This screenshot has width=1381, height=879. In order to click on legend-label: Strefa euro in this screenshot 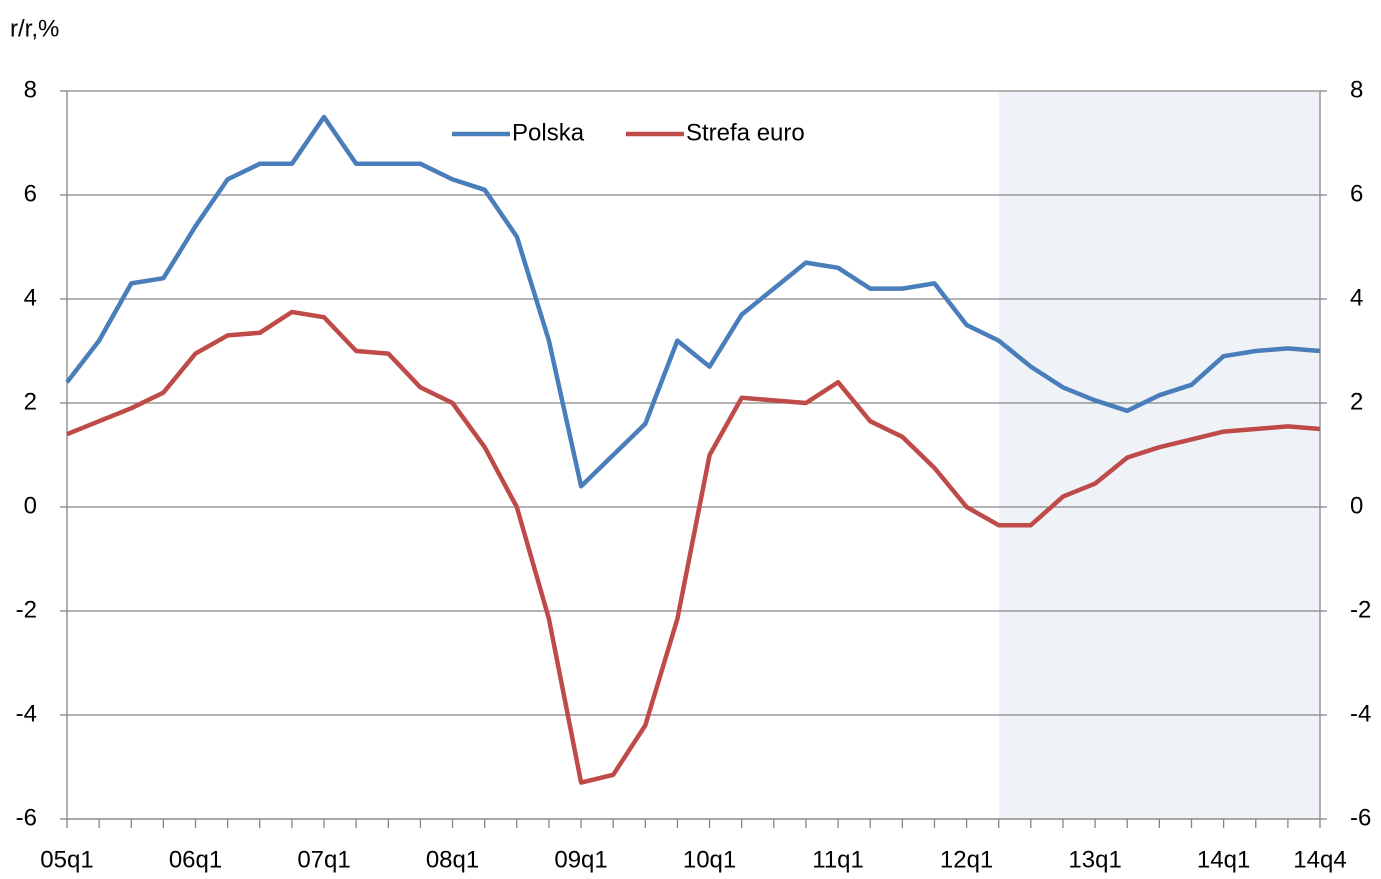, I will do `click(745, 132)`.